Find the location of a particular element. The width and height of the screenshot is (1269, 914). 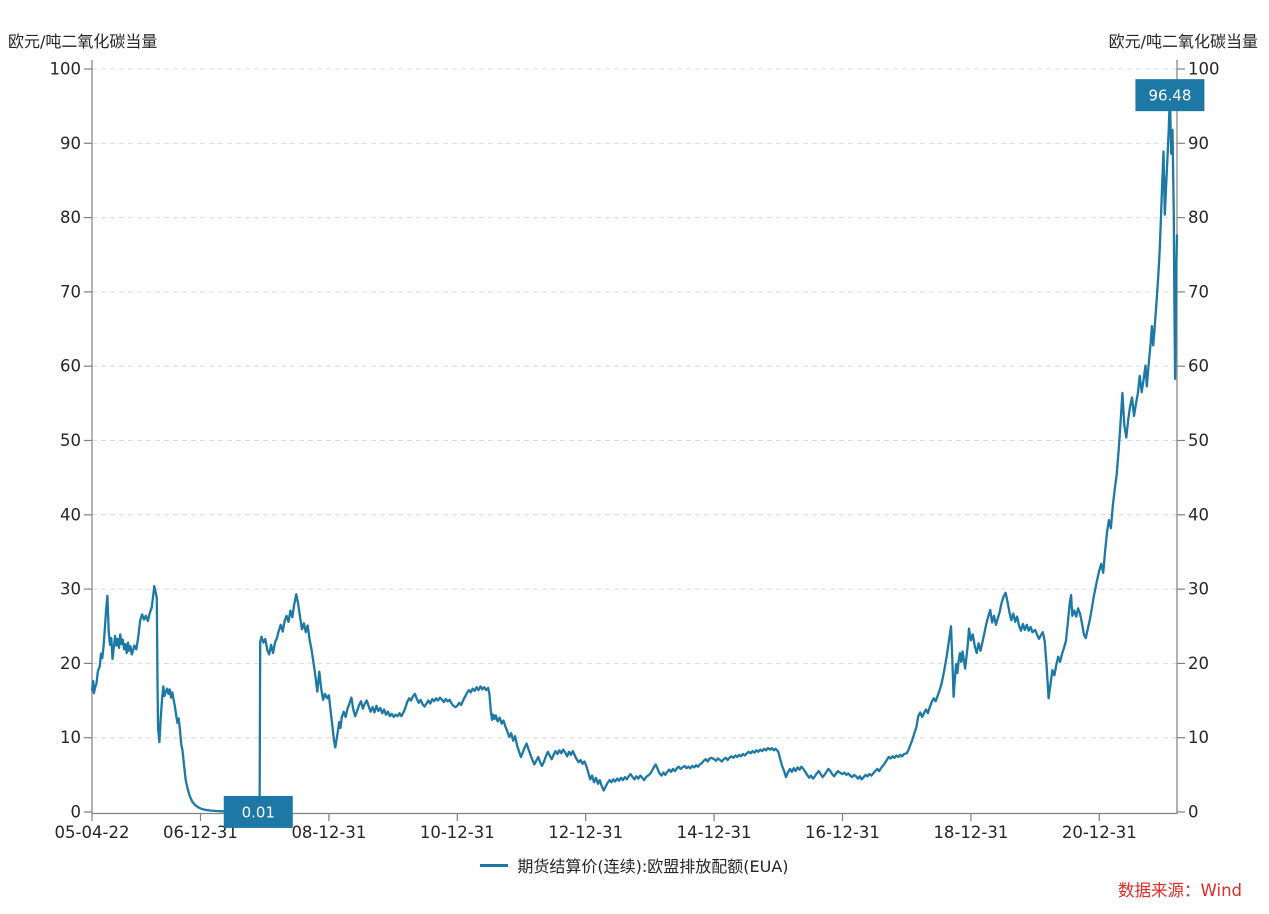

x-tick-label: 12-12-31 is located at coordinates (585, 832).